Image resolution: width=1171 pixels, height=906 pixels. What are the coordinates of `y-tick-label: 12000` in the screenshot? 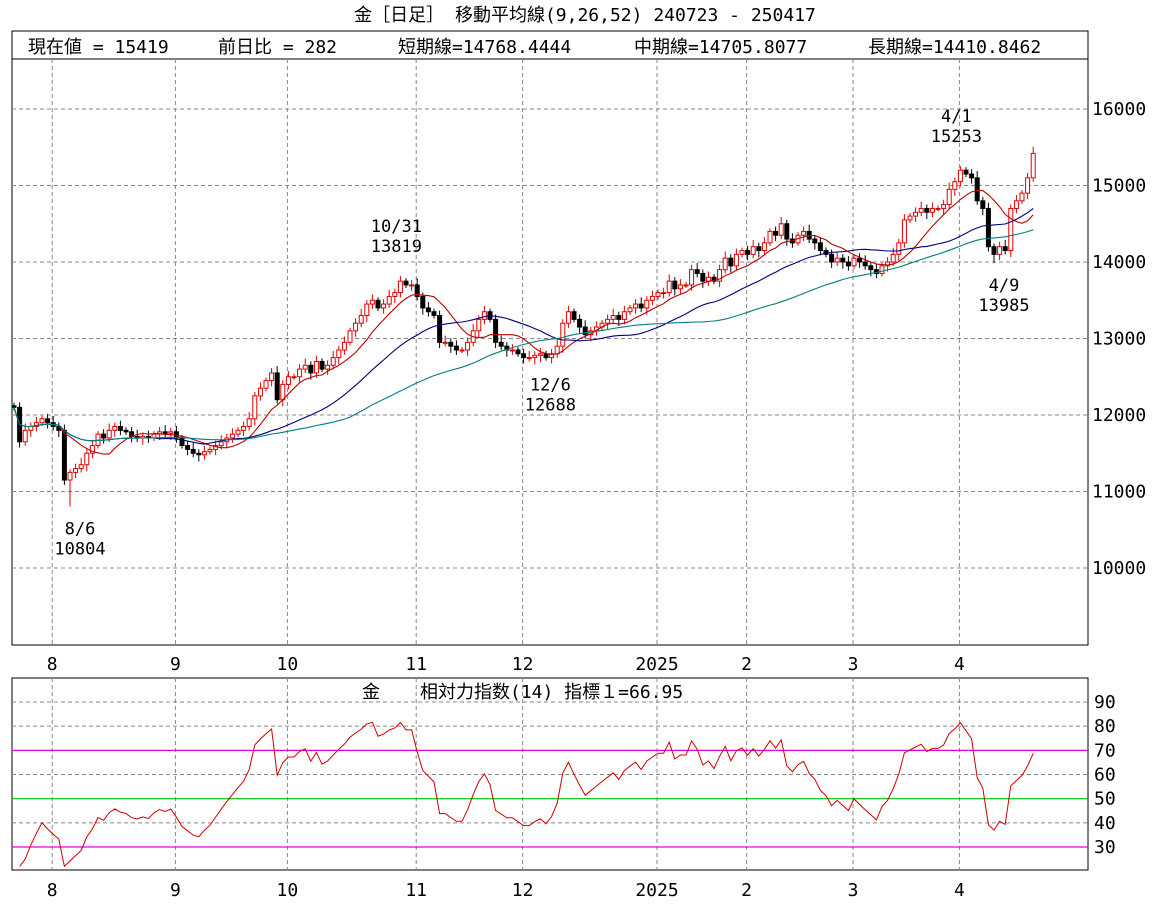 It's located at (1119, 415).